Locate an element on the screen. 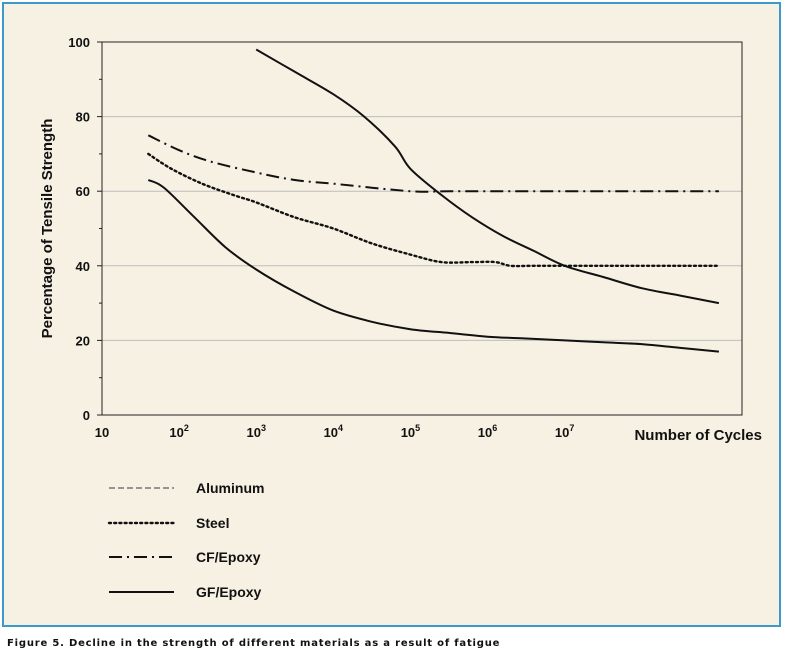 This screenshot has width=787, height=660. y-tick-label: 80 is located at coordinates (83, 117).